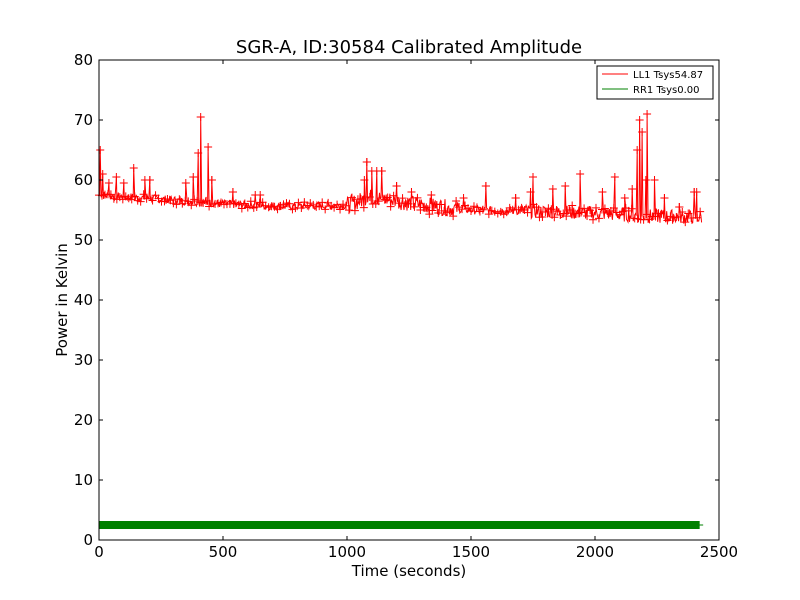 The height and width of the screenshot is (600, 800). Describe the element at coordinates (409, 47) in the screenshot. I see `chart-title: SGR-A, ID:30584 Calibrated Amplitude` at that location.